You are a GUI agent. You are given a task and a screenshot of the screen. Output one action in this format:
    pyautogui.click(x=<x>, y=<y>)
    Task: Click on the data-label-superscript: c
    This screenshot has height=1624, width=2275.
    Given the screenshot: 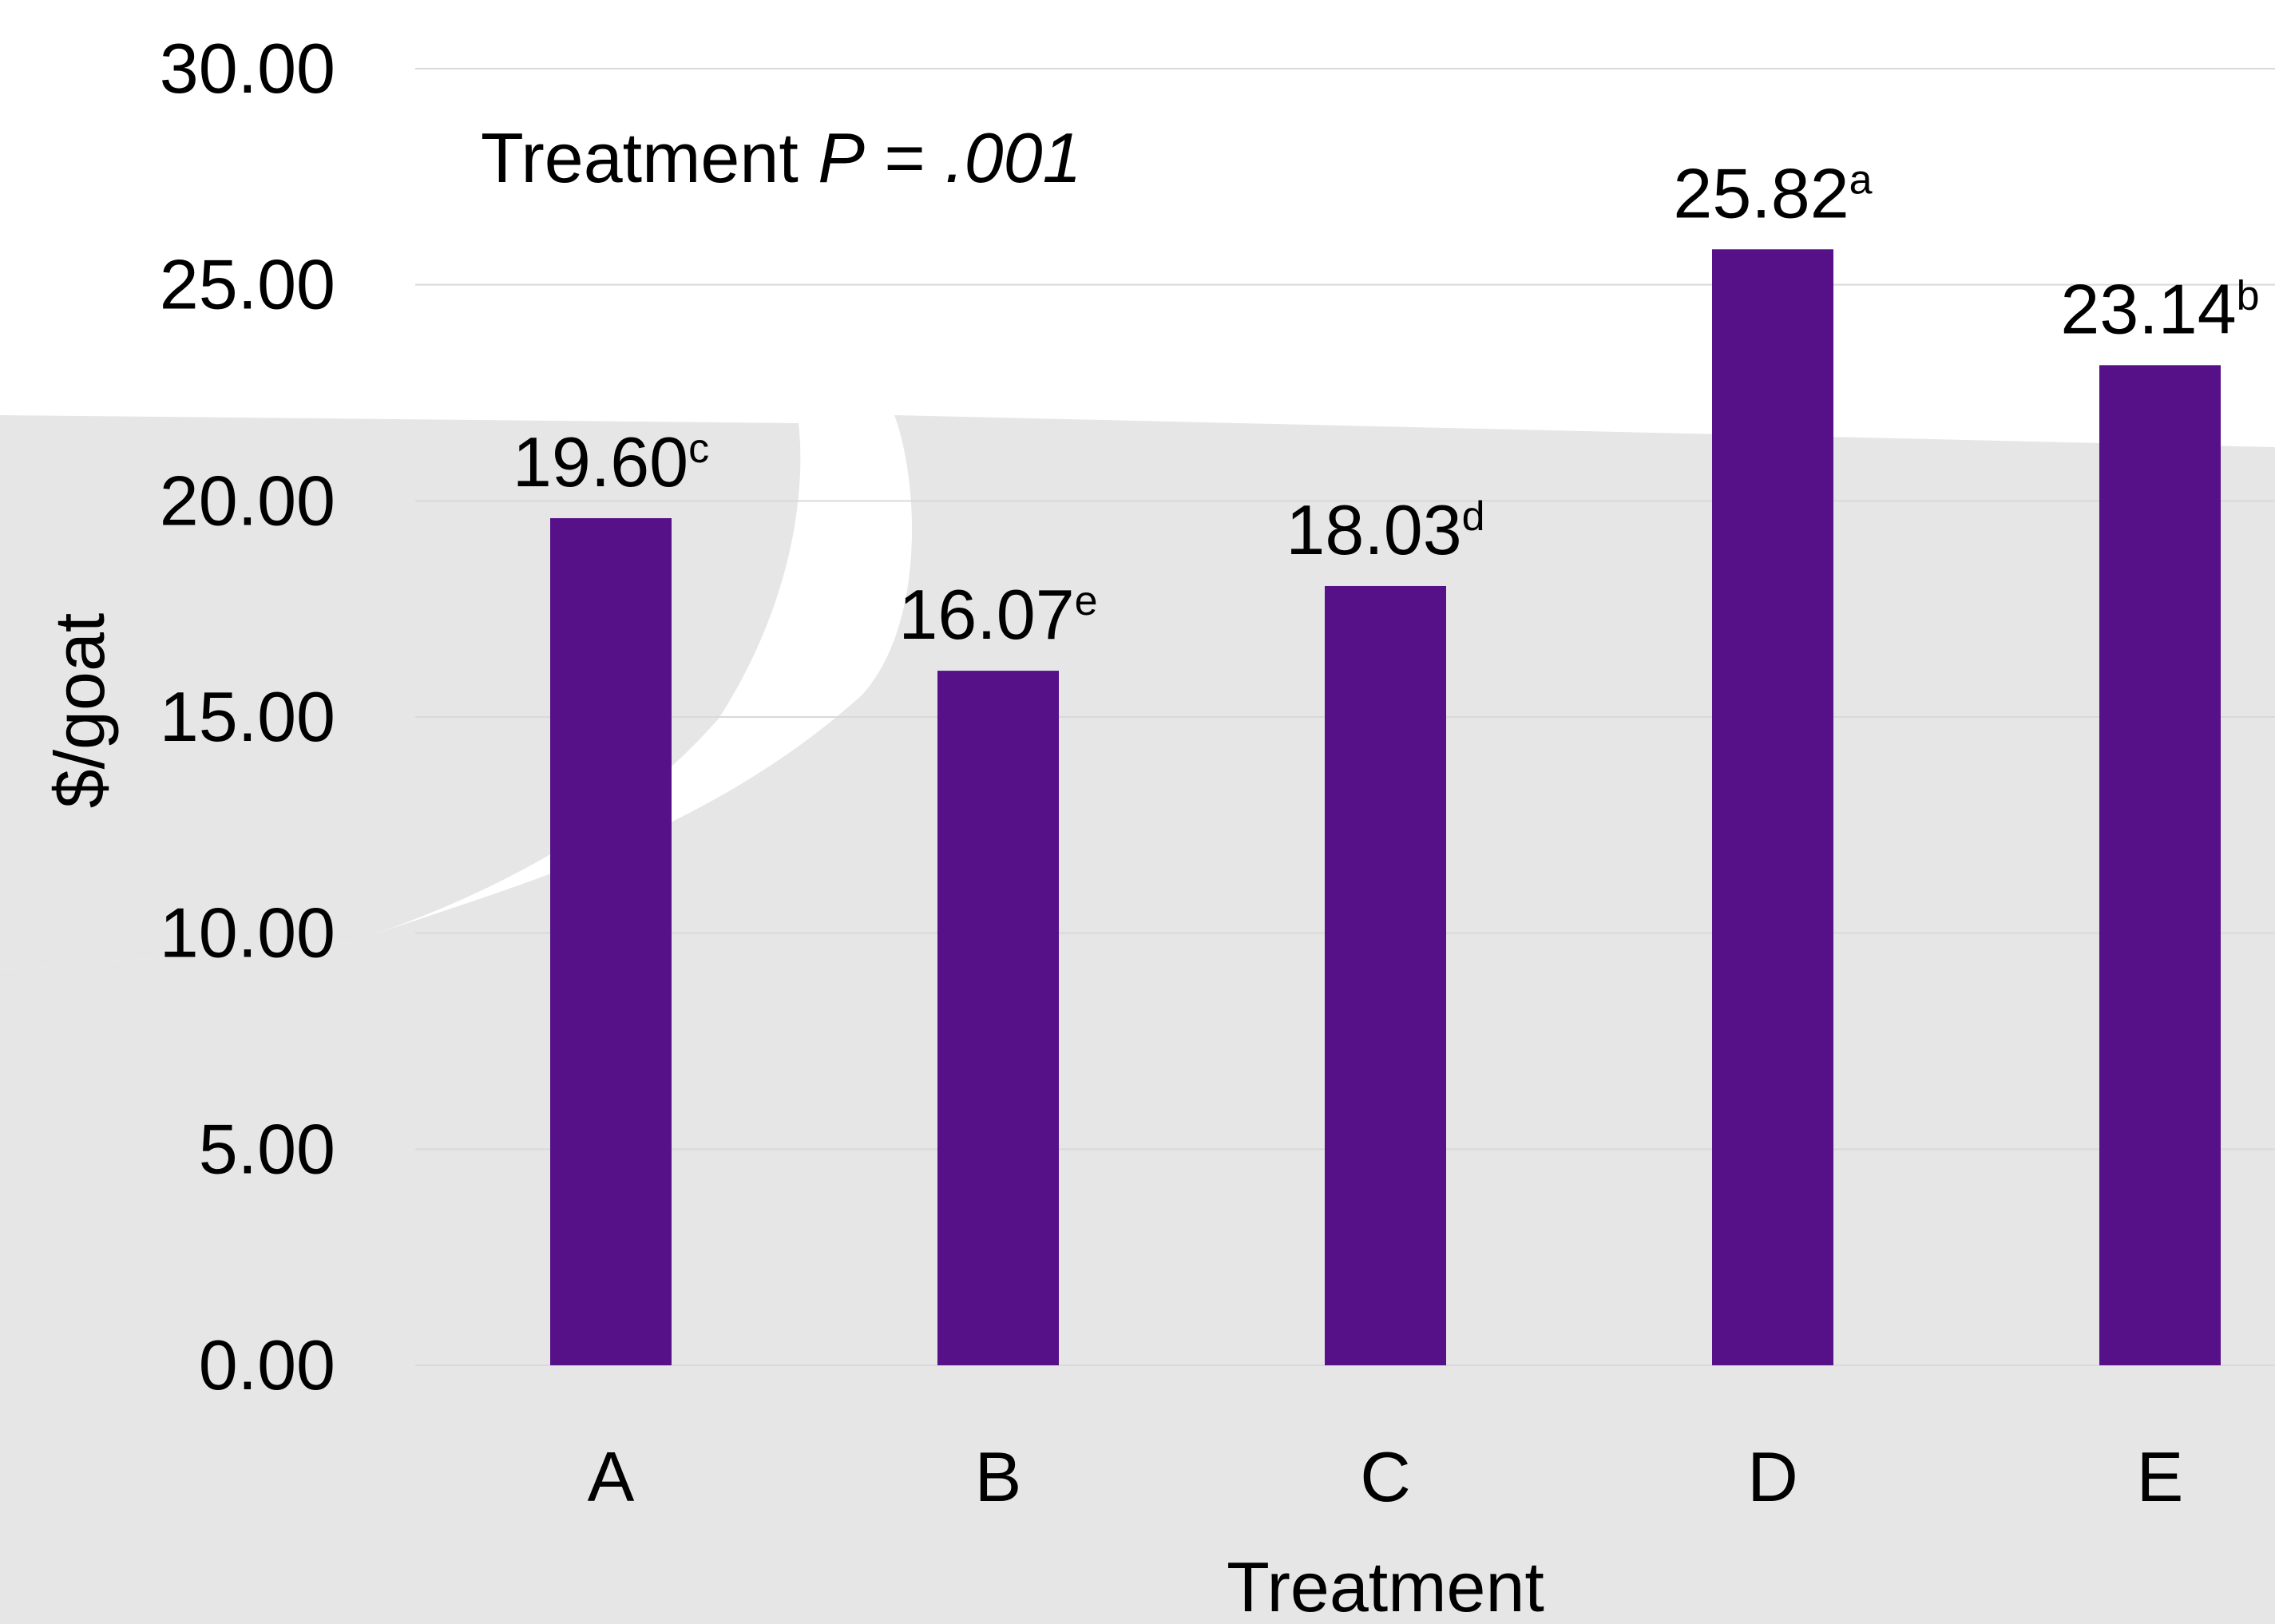 What is the action you would take?
    pyautogui.click(x=698, y=449)
    